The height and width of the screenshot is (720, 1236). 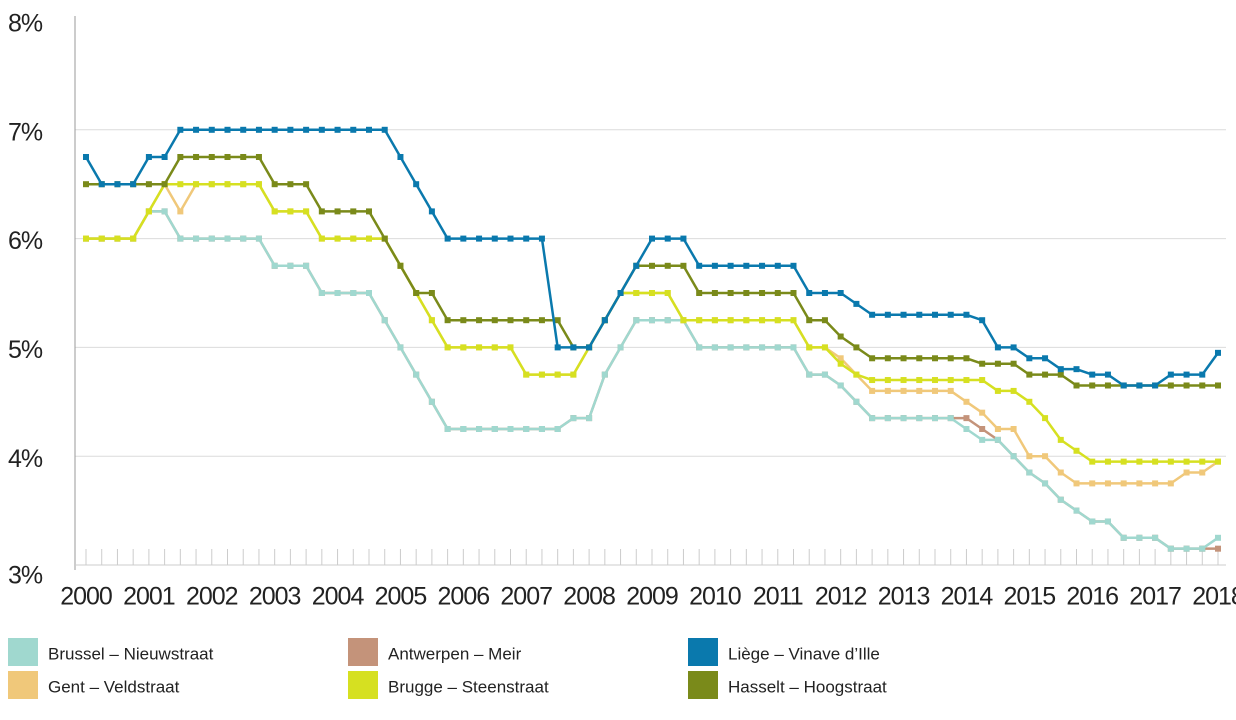 What do you see at coordinates (114, 686) in the screenshot?
I see `legend-label: Gent – Veldstraat` at bounding box center [114, 686].